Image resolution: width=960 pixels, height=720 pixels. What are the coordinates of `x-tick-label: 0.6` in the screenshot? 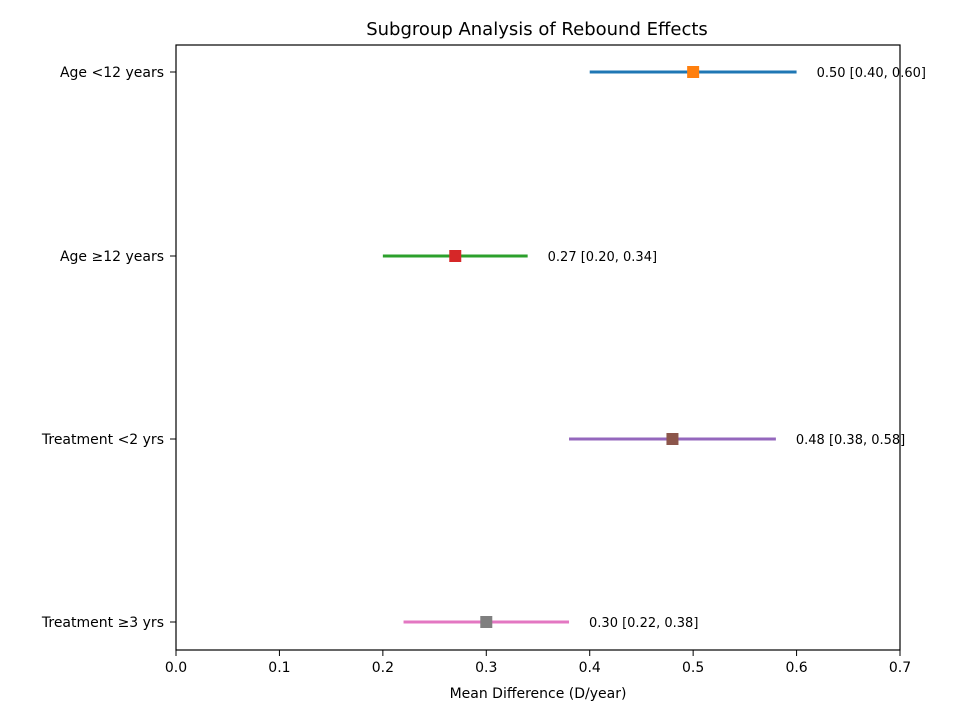 It's located at (796, 668).